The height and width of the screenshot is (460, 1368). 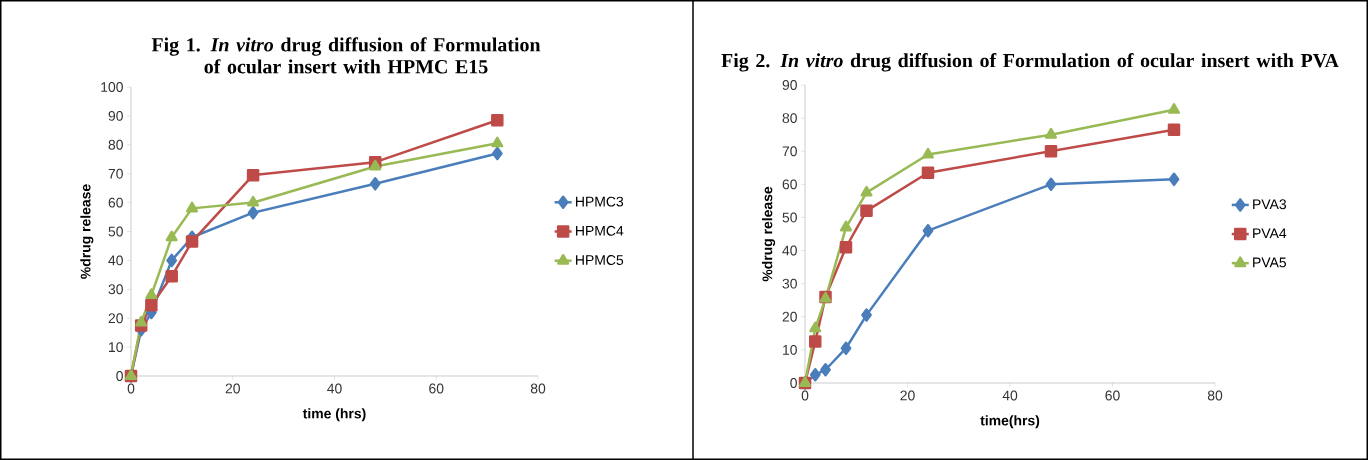 What do you see at coordinates (1030, 62) in the screenshot?
I see `chart-title: Fig 2. In vitro drug diffusion of Formulation of ocular insert with PVA` at bounding box center [1030, 62].